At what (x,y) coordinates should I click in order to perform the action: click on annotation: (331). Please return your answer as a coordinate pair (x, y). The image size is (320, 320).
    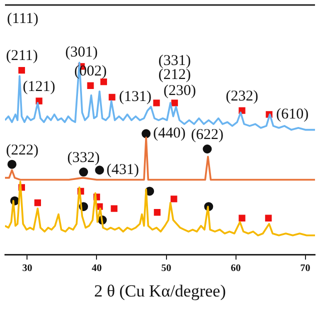
    Looking at the image, I should click on (174, 60).